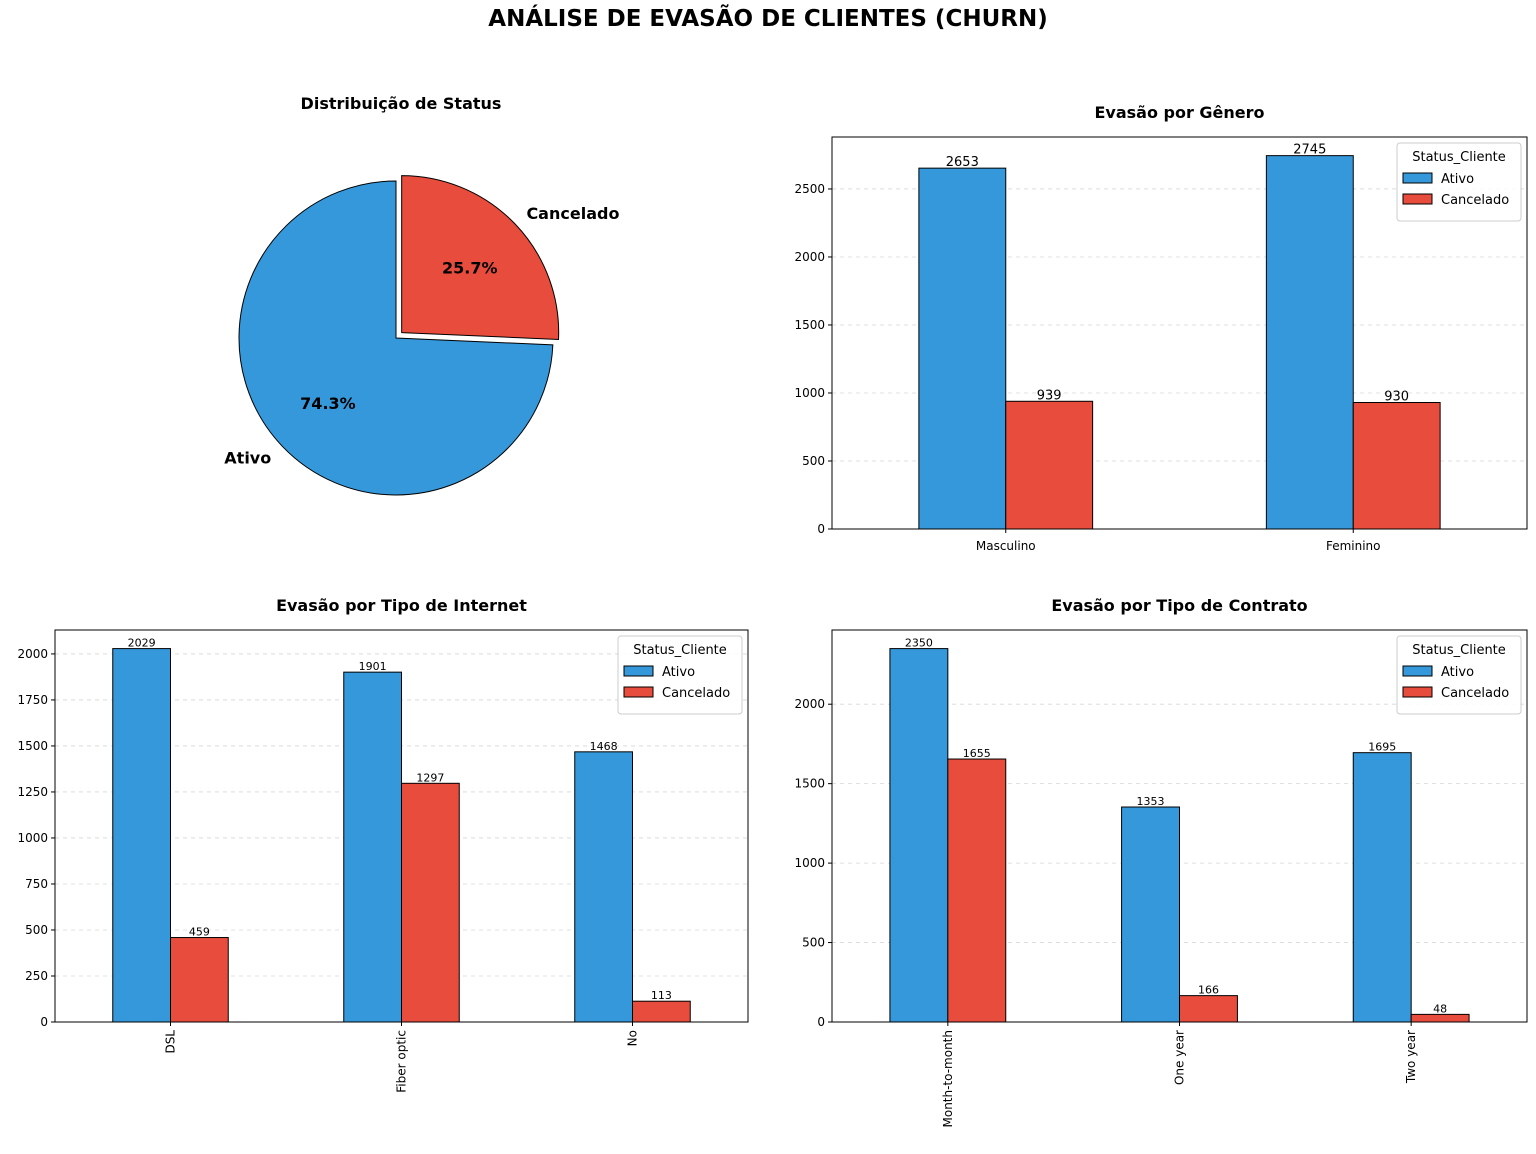 The height and width of the screenshot is (1154, 1536). What do you see at coordinates (1049, 395) in the screenshot?
I see `bar-value-label: 939` at bounding box center [1049, 395].